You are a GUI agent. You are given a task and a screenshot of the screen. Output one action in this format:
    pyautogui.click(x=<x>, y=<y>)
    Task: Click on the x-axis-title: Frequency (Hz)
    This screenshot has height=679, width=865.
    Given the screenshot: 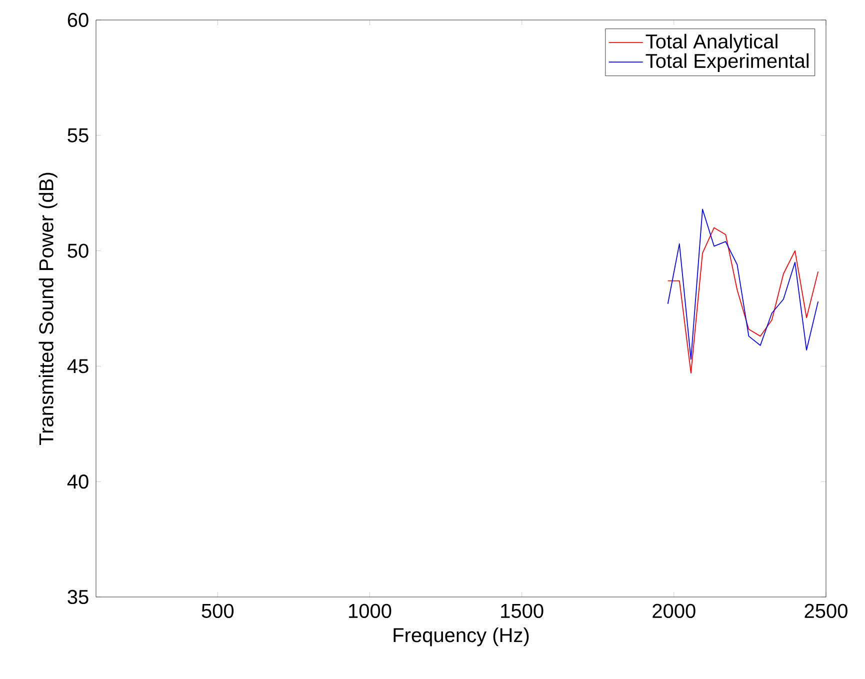 What is the action you would take?
    pyautogui.click(x=461, y=637)
    